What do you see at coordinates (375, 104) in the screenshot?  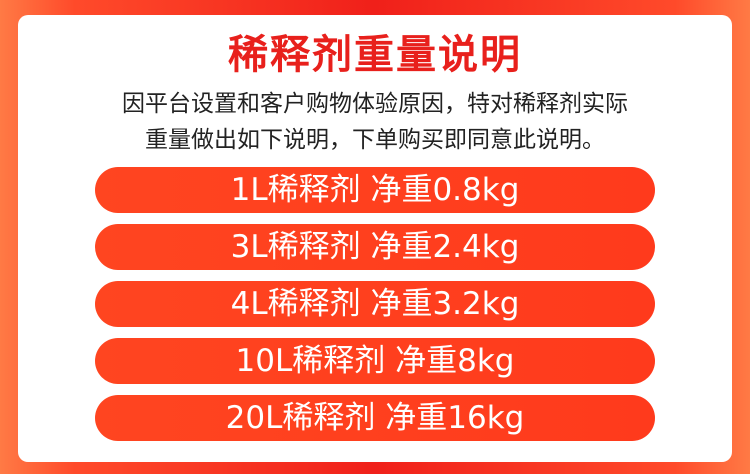 I see `description-line: 因平台设置和客户购物体验原因，特对稀释剂实际` at bounding box center [375, 104].